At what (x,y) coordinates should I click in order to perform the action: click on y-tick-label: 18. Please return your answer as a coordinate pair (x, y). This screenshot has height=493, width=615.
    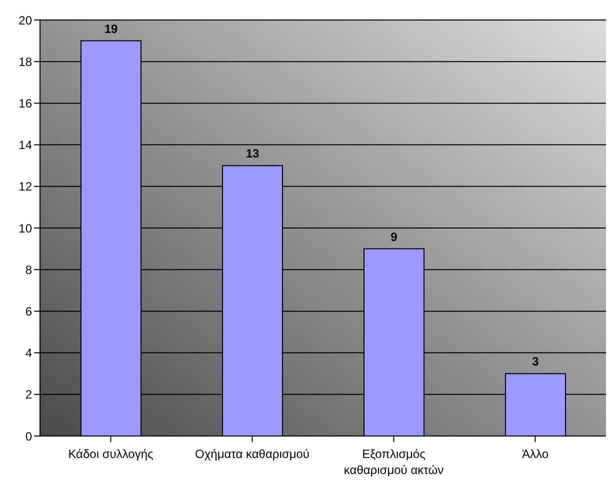
    Looking at the image, I should click on (25, 61).